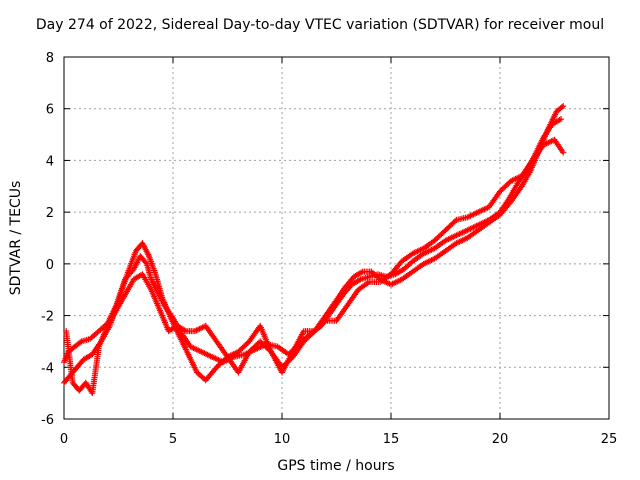  What do you see at coordinates (391, 439) in the screenshot?
I see `x-tick-label: 15` at bounding box center [391, 439].